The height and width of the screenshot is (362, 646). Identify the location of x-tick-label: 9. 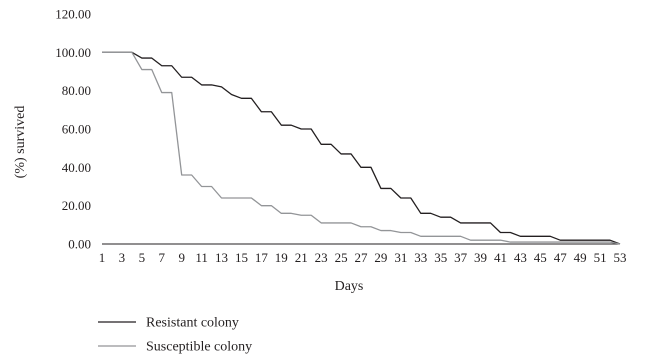
(181, 257).